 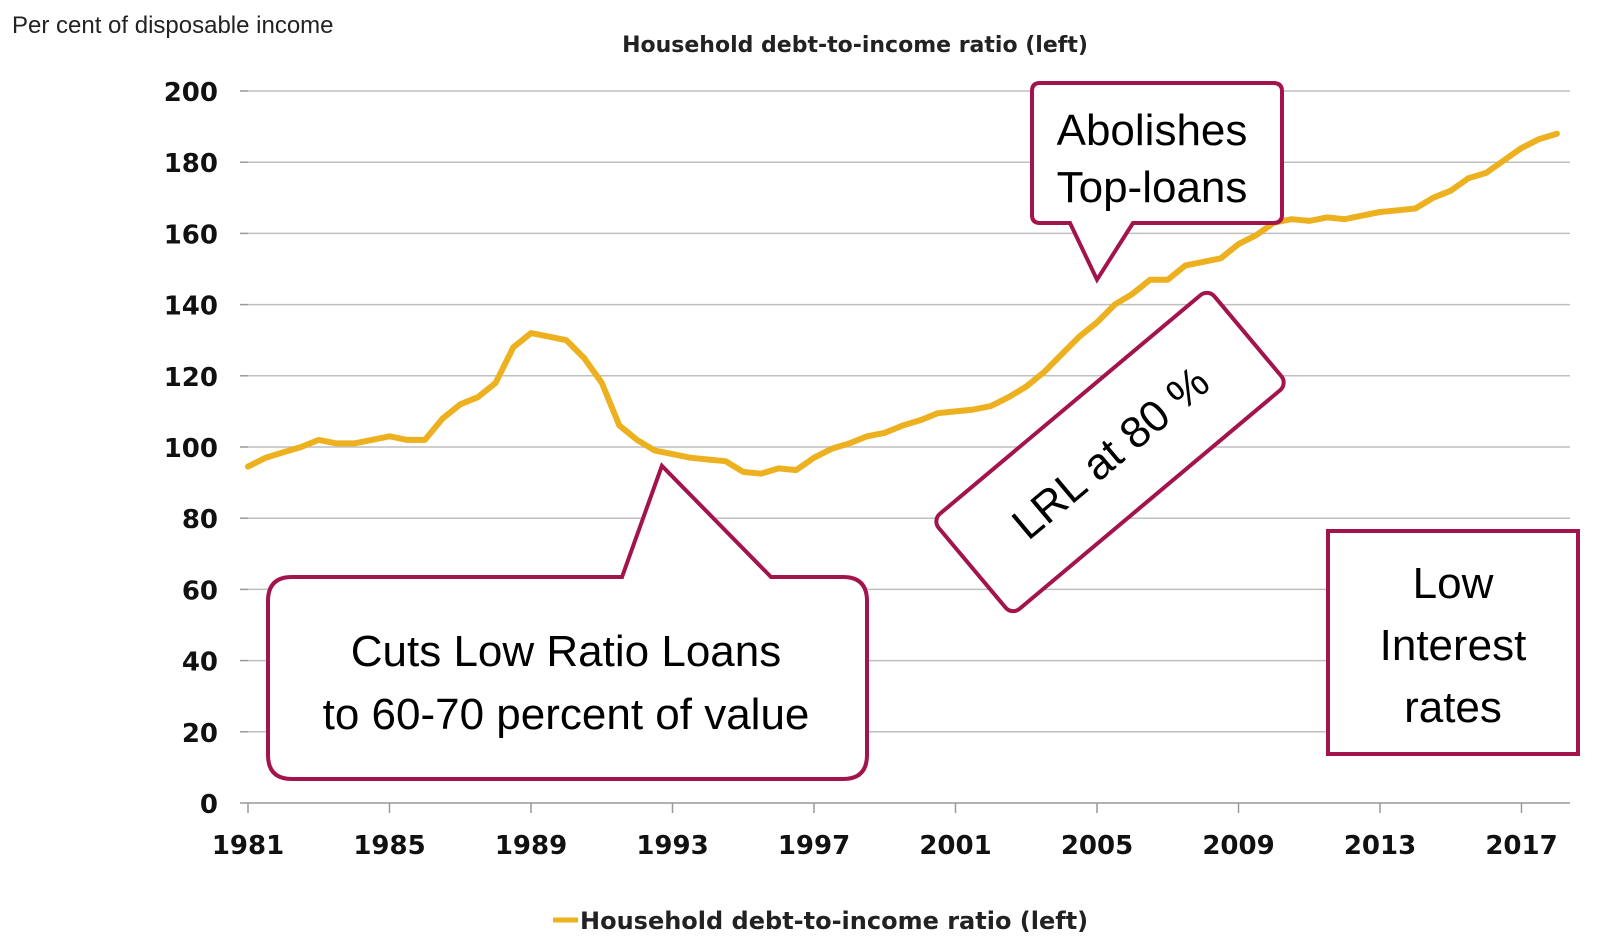 What do you see at coordinates (1453, 707) in the screenshot?
I see `callout-text: rates` at bounding box center [1453, 707].